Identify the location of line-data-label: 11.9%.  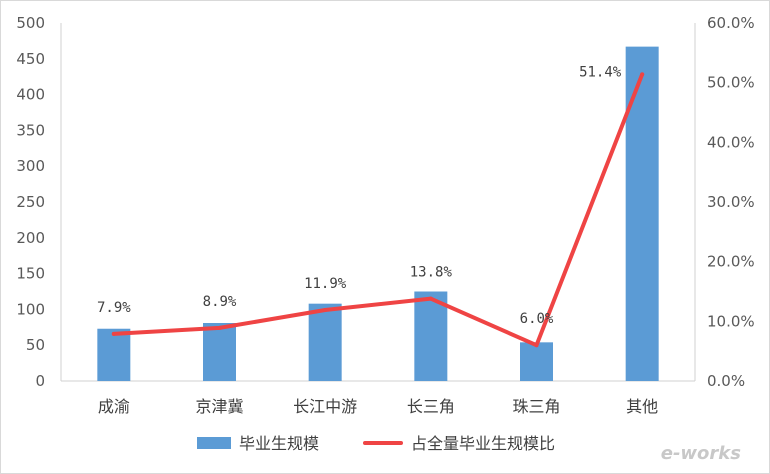
(325, 284).